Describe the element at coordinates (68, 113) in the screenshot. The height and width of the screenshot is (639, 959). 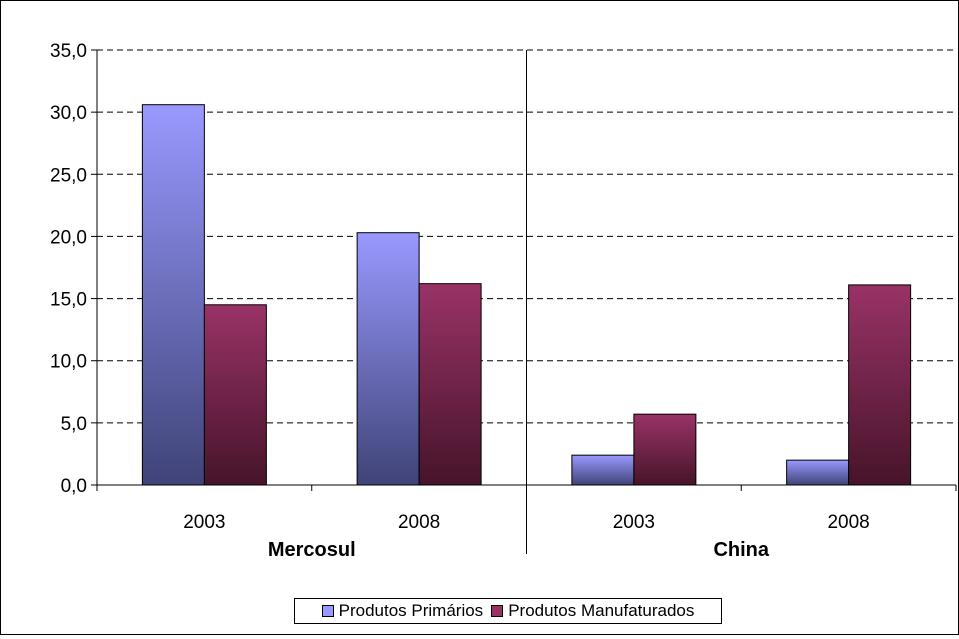
I see `y-tick-label: 30,0` at that location.